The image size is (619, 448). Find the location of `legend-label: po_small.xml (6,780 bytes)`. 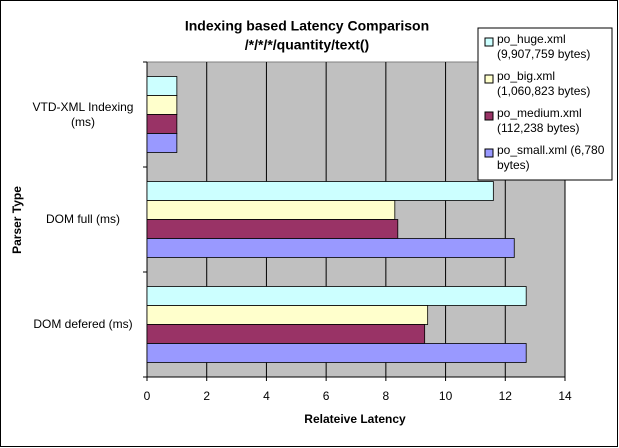

legend-label: po_small.xml (6,780 bytes) is located at coordinates (551, 157).